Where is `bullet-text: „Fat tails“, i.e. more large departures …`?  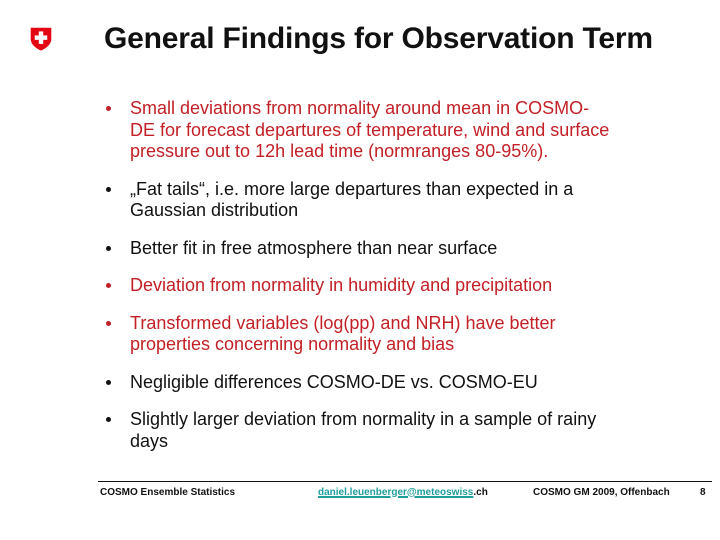 bullet-text: „Fat tails“, i.e. more large departures … is located at coordinates (352, 199).